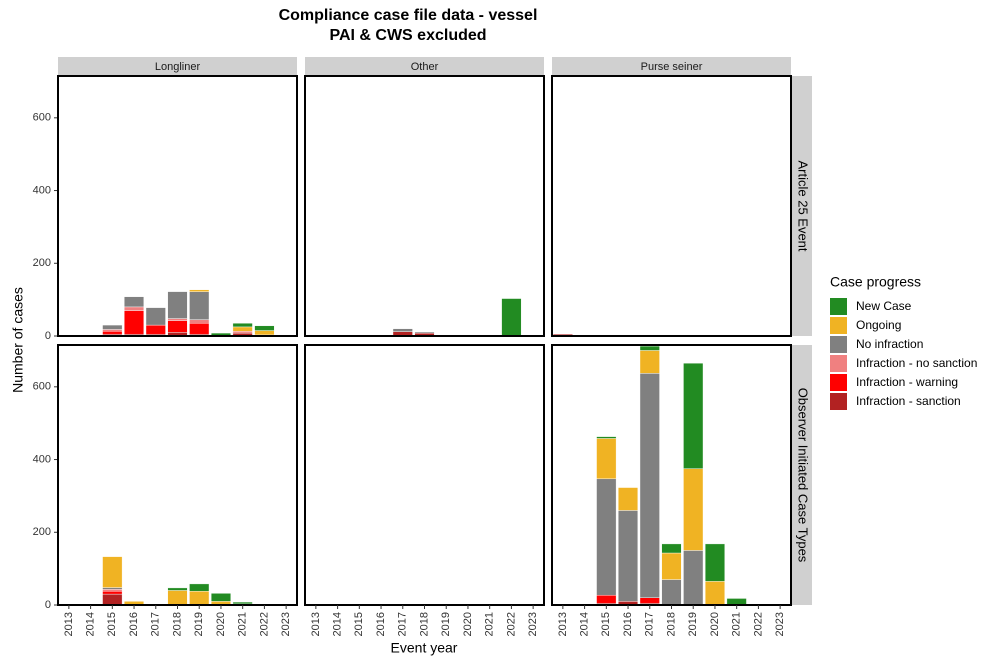 The width and height of the screenshot is (1003, 659). What do you see at coordinates (884, 306) in the screenshot?
I see `legend-label: New Case` at bounding box center [884, 306].